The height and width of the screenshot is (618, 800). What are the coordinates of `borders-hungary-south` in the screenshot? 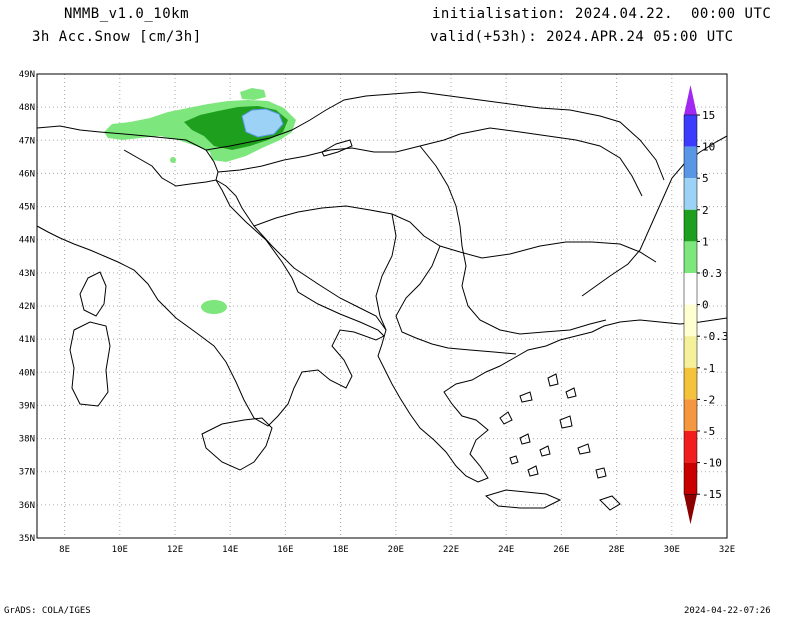 It's located at (339, 153).